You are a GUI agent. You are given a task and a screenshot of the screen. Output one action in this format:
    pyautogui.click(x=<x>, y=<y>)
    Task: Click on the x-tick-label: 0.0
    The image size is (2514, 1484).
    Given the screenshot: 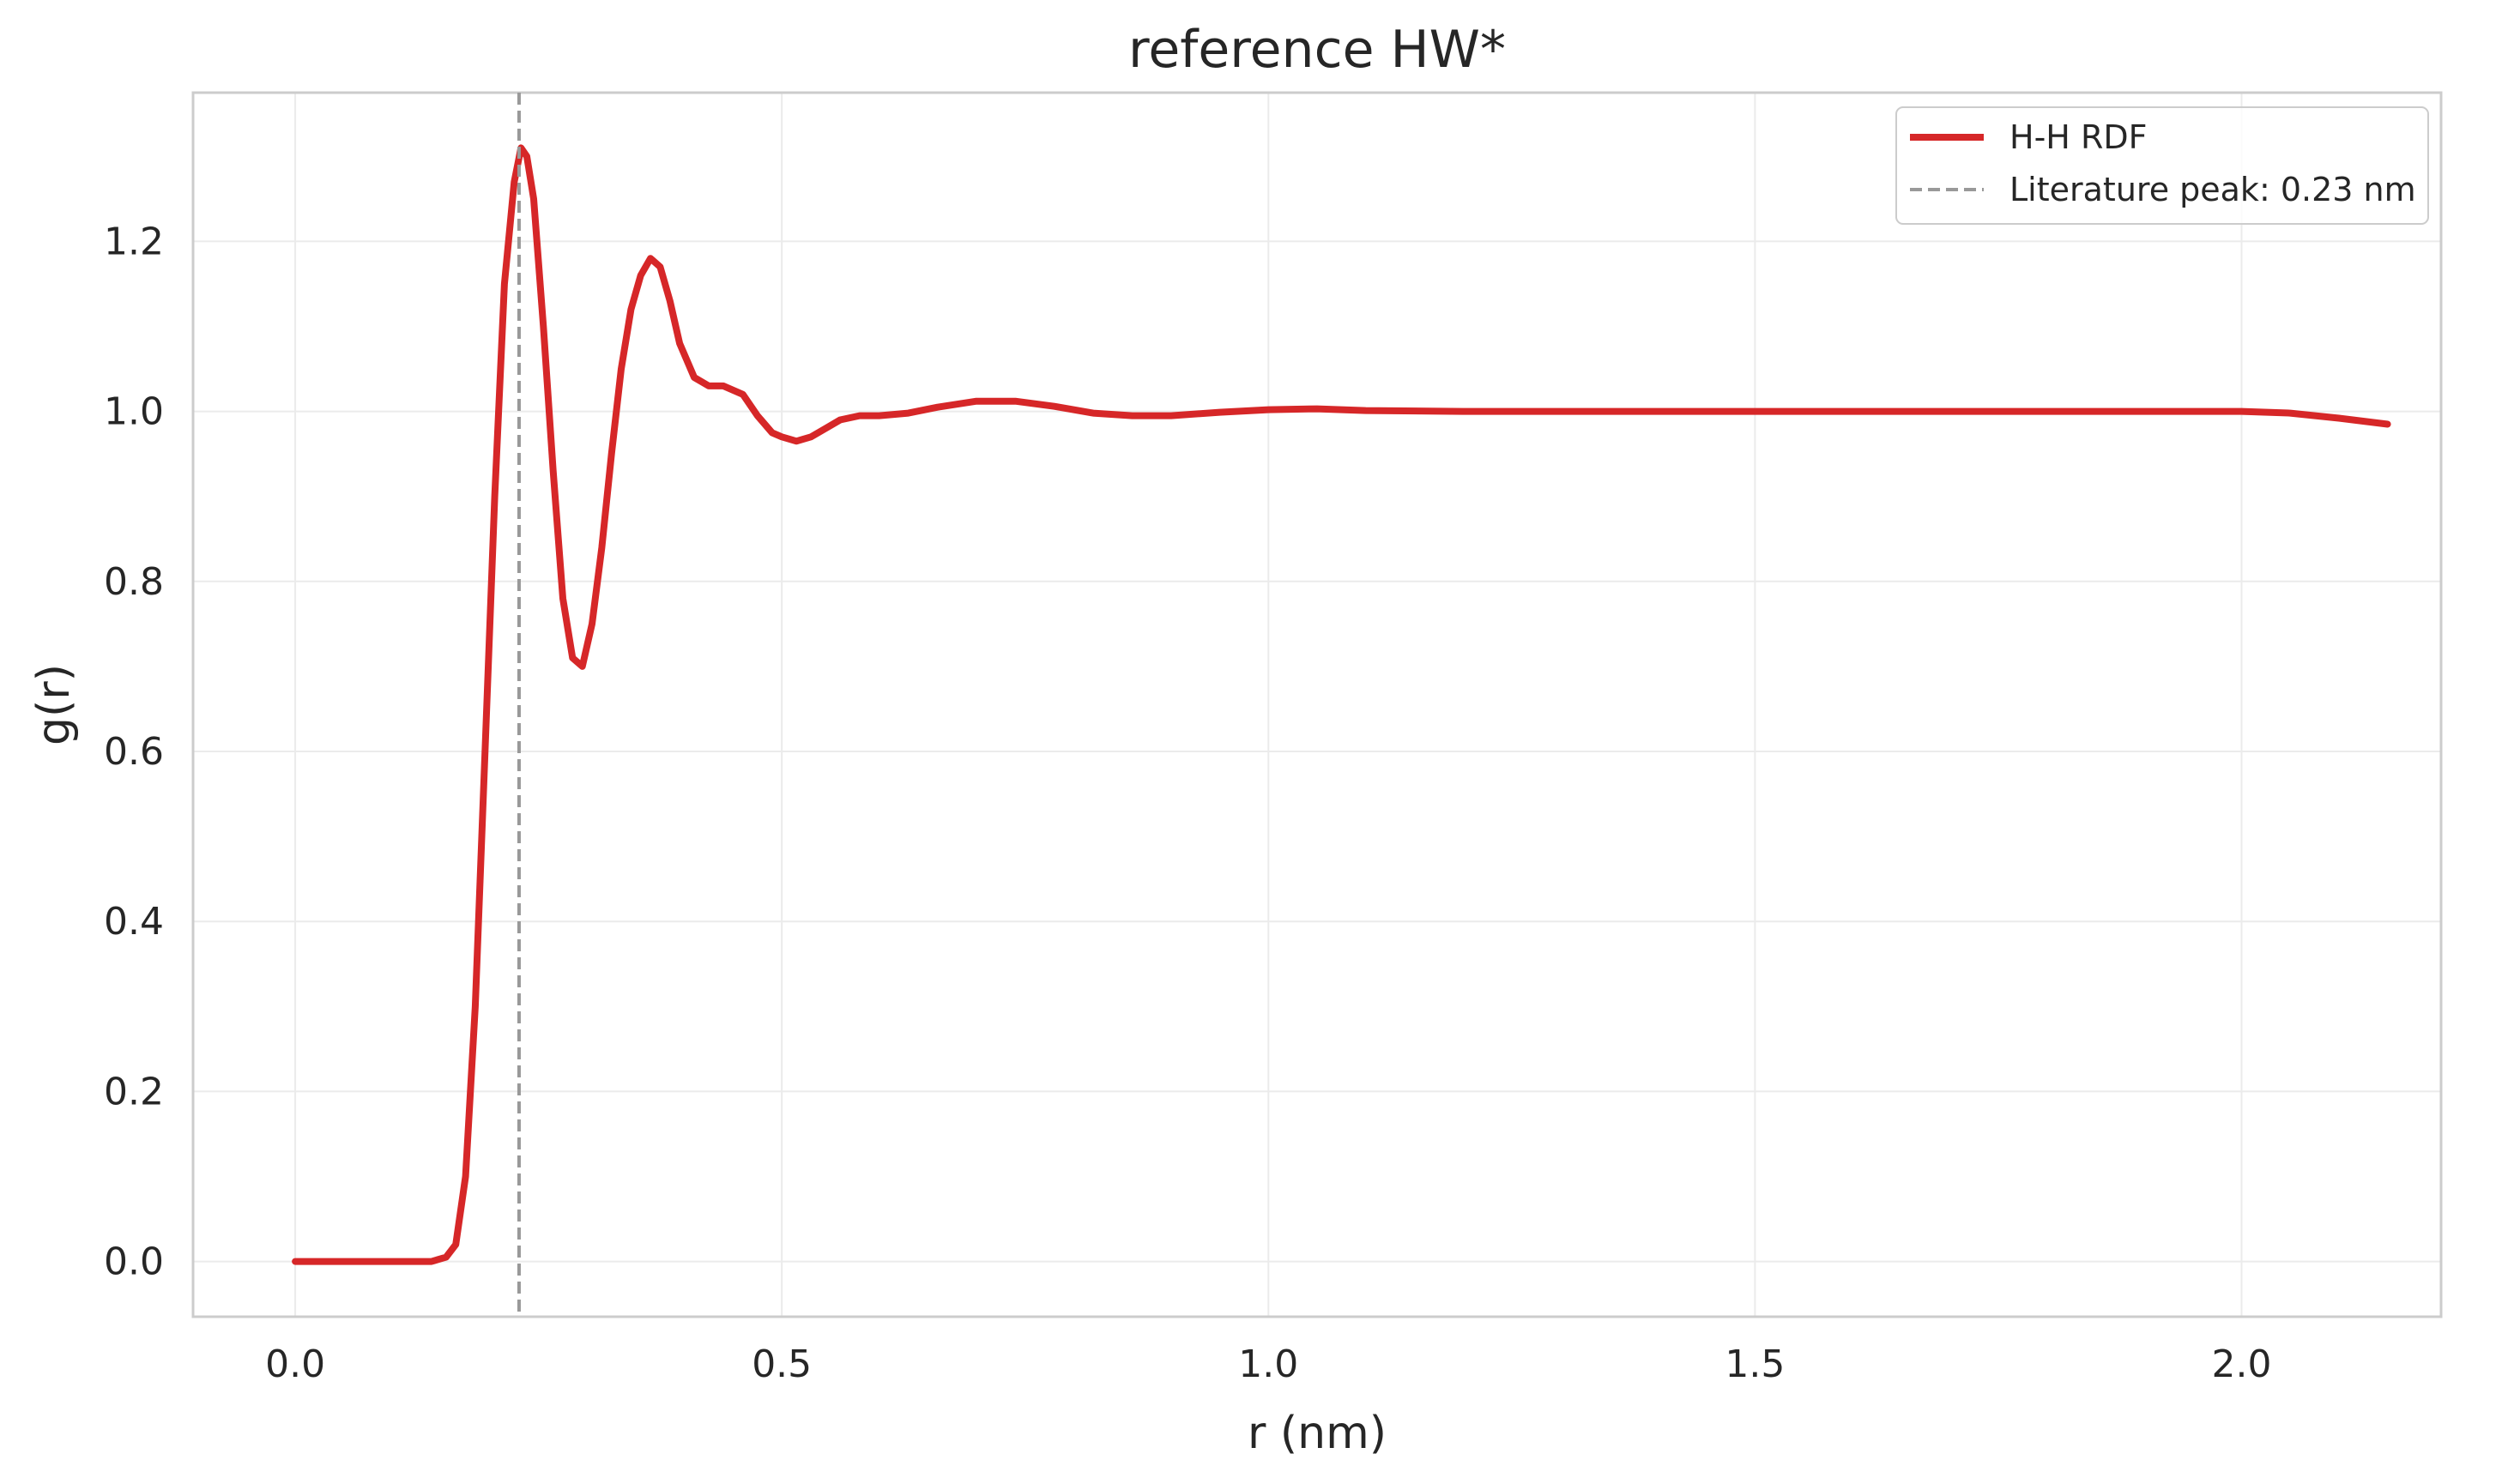 What is the action you would take?
    pyautogui.click(x=295, y=1364)
    